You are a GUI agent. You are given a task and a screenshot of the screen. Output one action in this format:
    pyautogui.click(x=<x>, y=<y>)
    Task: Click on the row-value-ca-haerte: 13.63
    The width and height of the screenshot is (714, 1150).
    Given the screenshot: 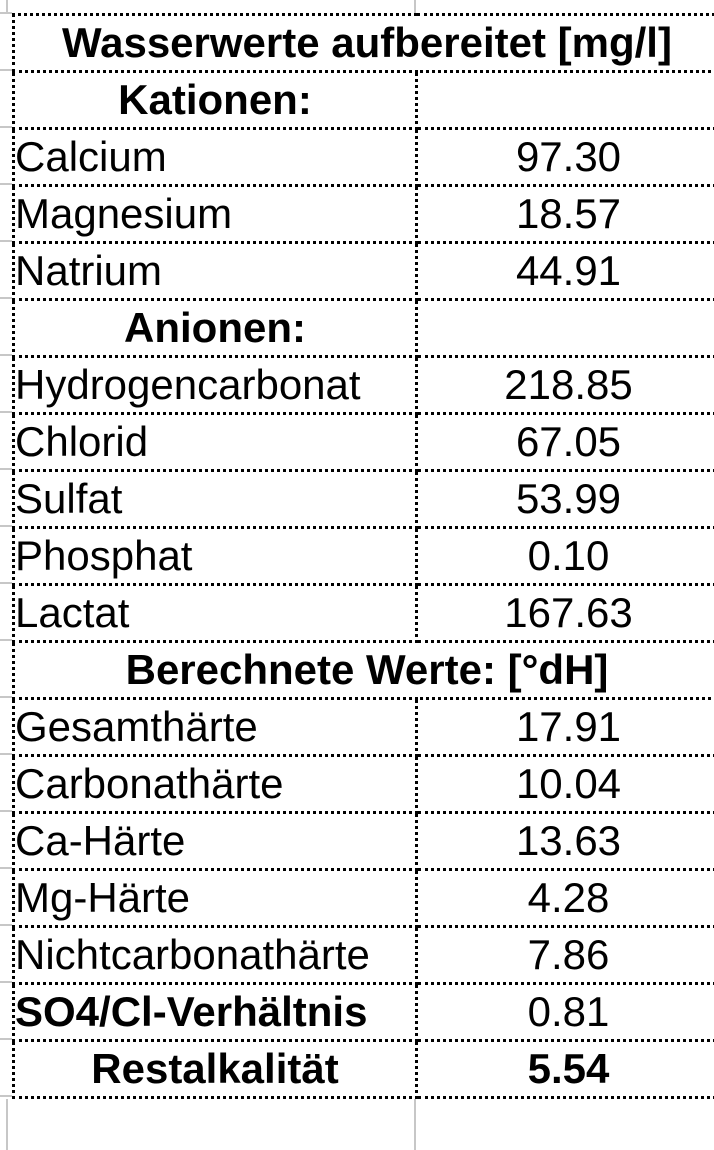 What is the action you would take?
    pyautogui.click(x=564, y=841)
    